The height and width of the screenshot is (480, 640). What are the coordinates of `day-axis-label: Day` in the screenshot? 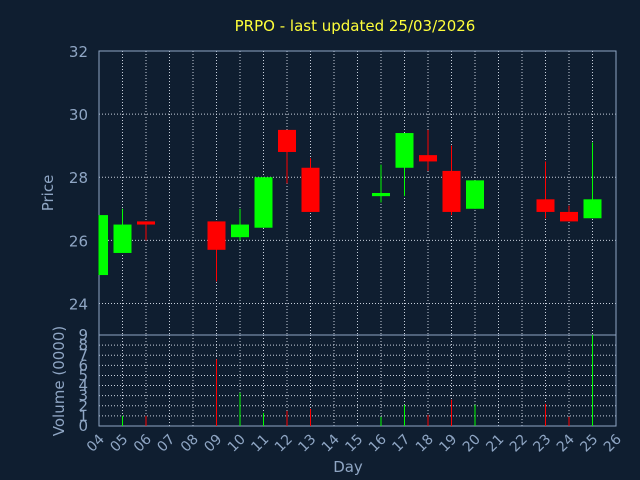 It's located at (348, 467).